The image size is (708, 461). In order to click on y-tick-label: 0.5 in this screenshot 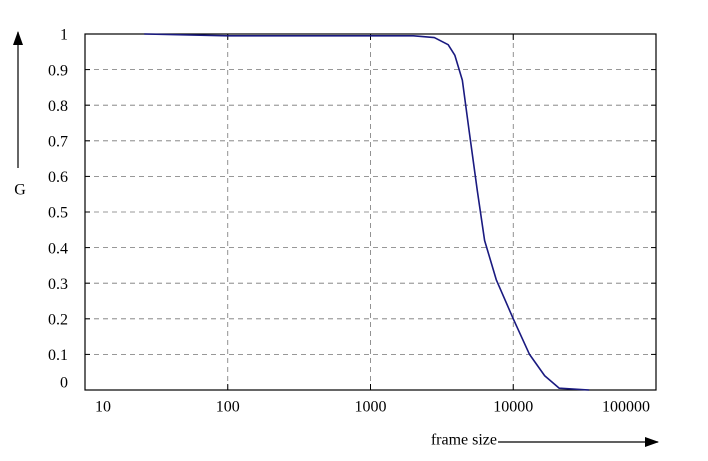, I will do `click(58, 213)`.